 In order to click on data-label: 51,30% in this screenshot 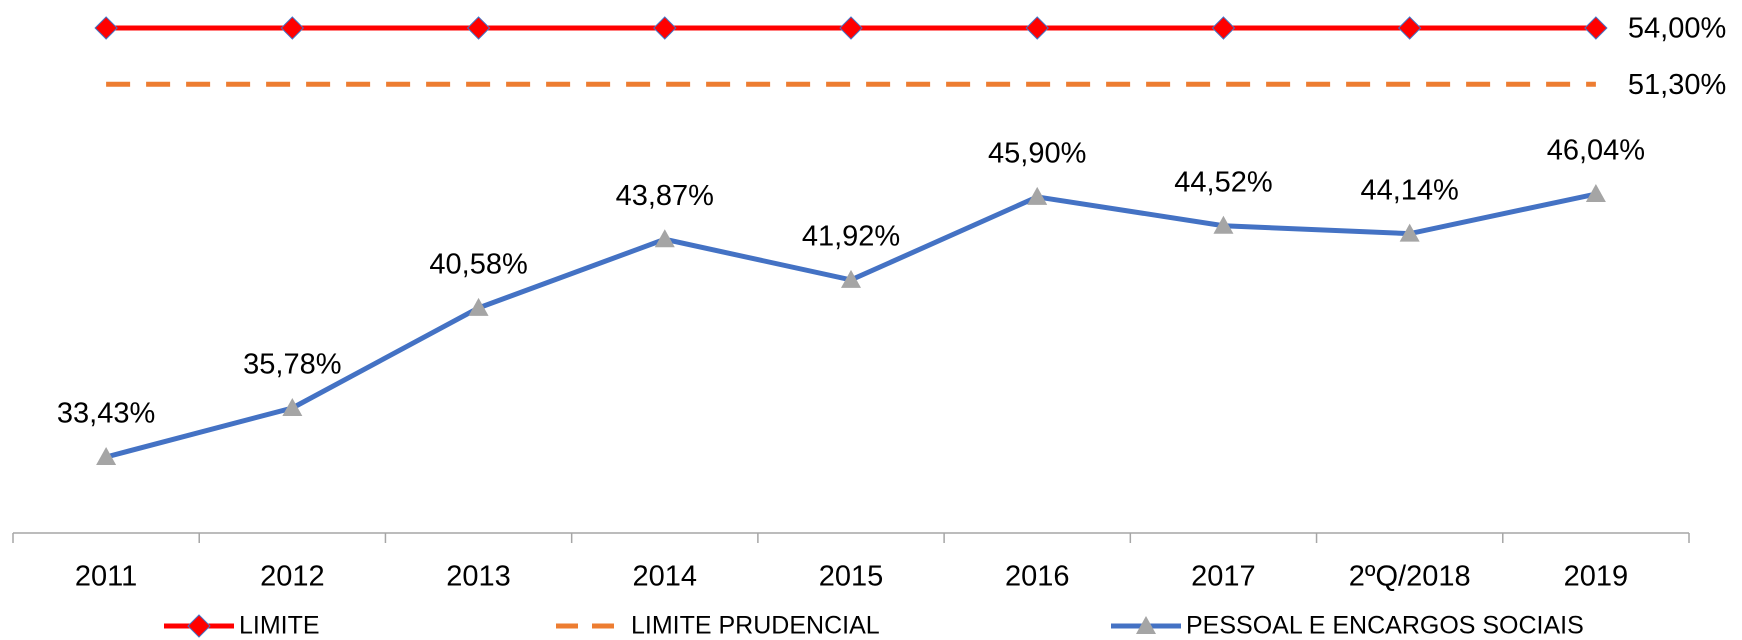, I will do `click(1677, 85)`.